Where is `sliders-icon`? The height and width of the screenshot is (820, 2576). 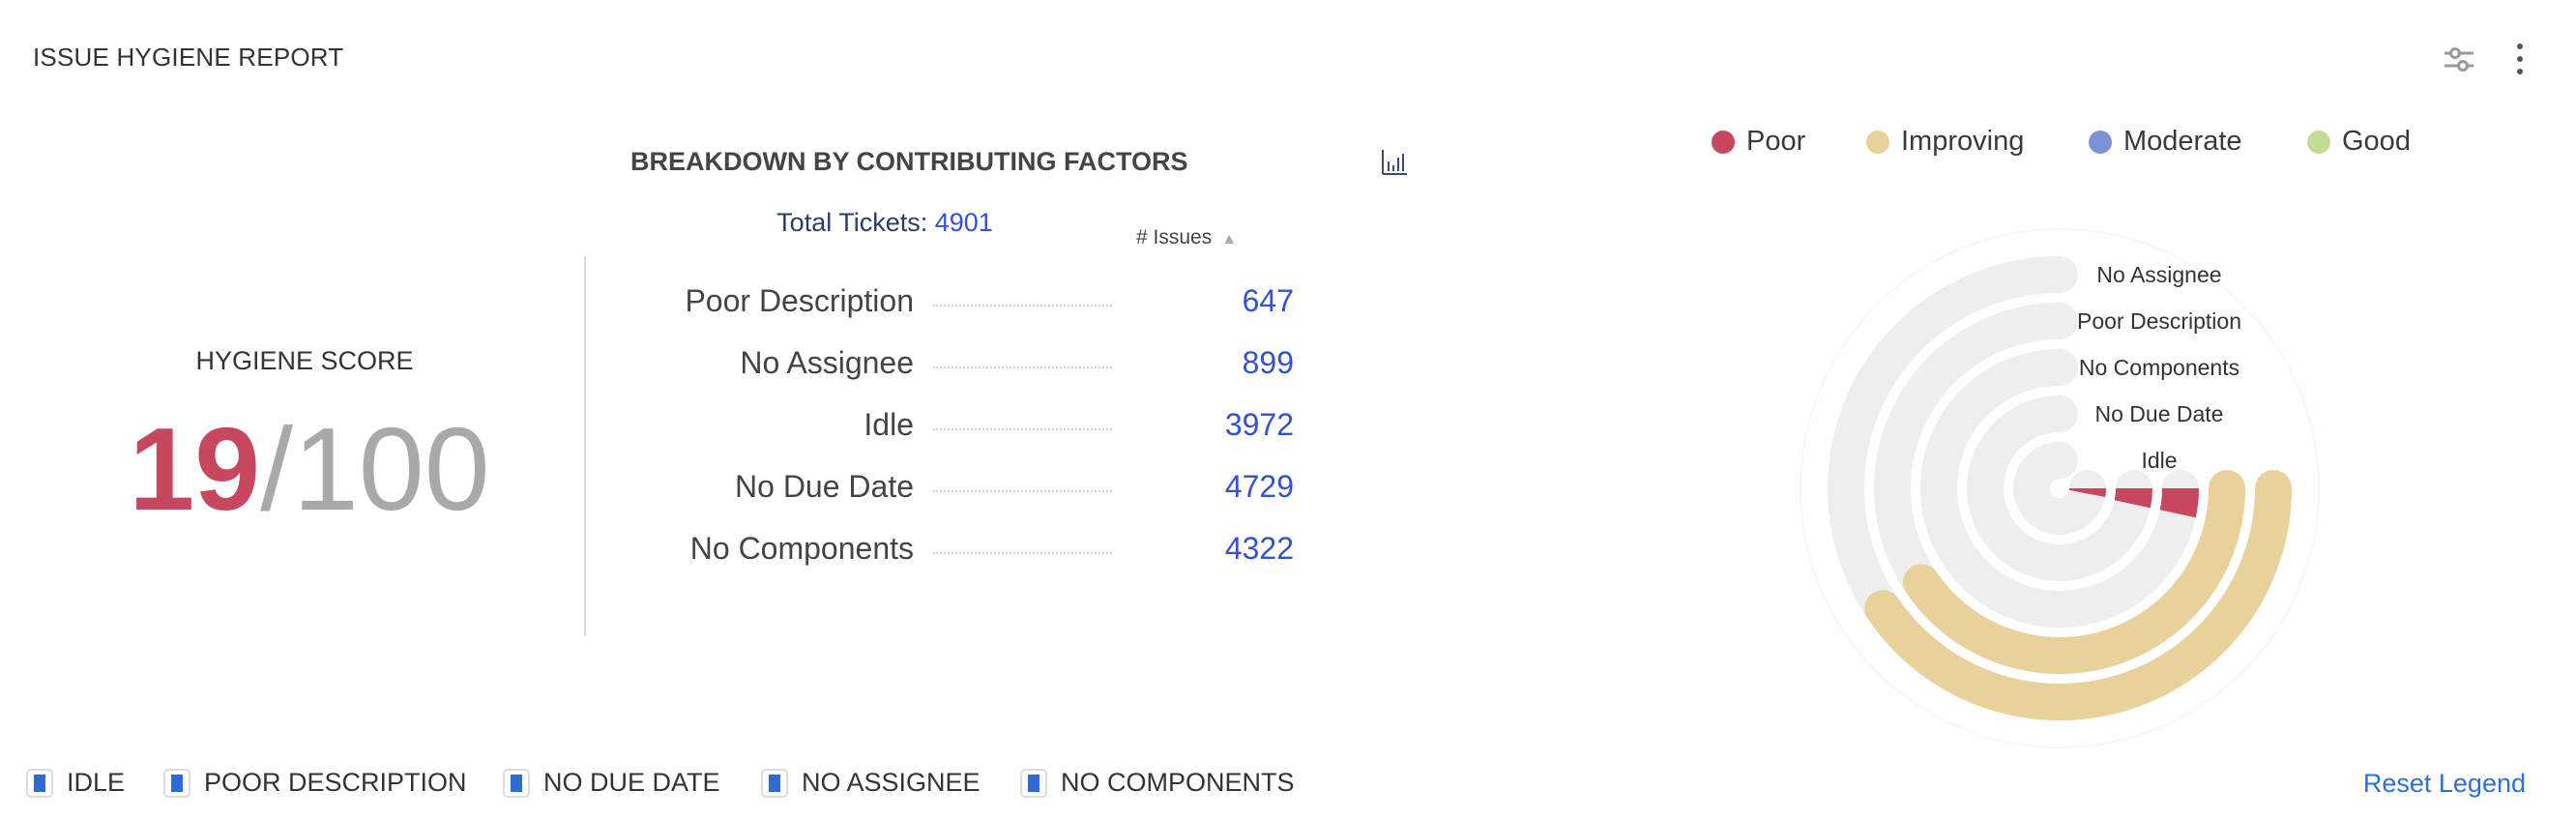
sliders-icon is located at coordinates (2459, 59).